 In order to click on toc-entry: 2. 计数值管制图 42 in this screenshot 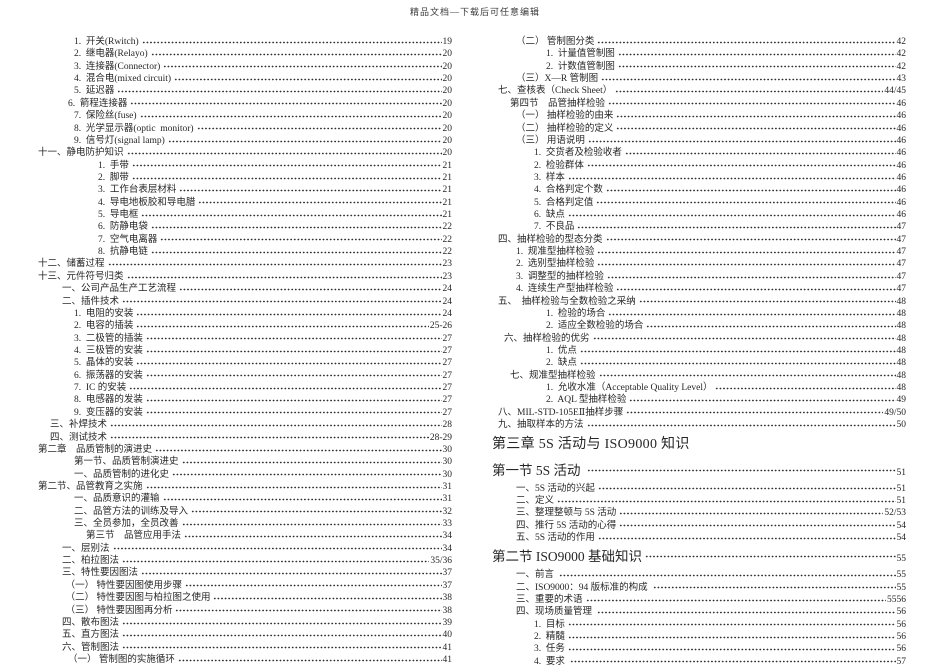, I will do `click(699, 67)`.